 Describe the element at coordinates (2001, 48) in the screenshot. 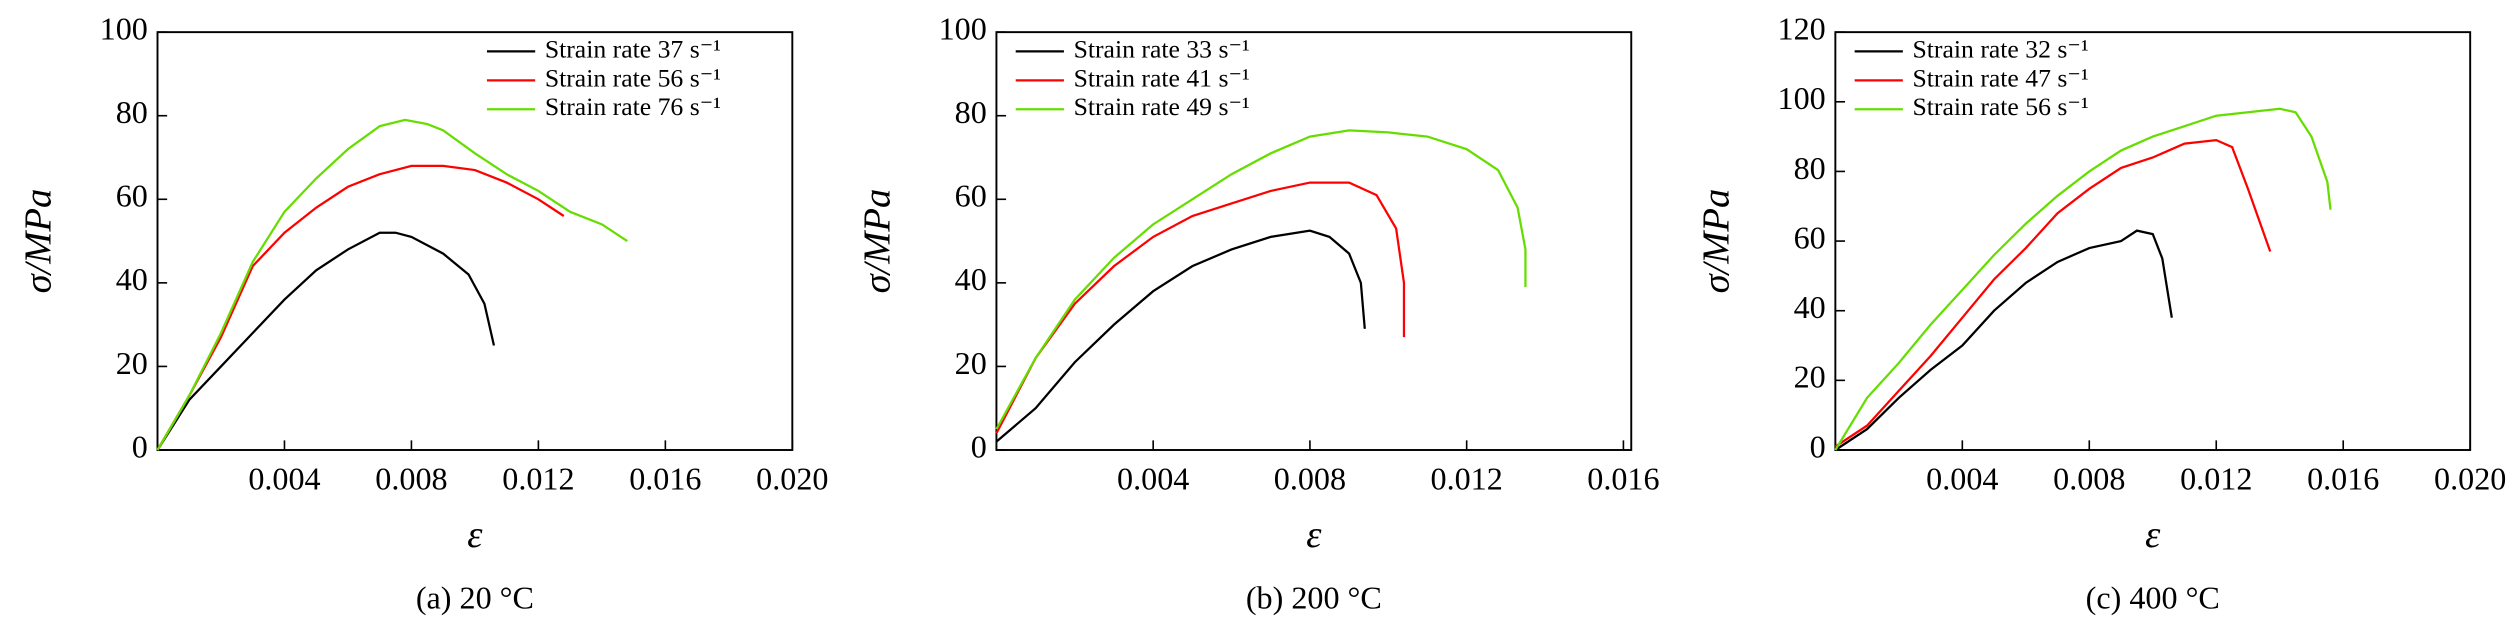

I see `legend-label: Strain rate 32 s⁻¹` at that location.